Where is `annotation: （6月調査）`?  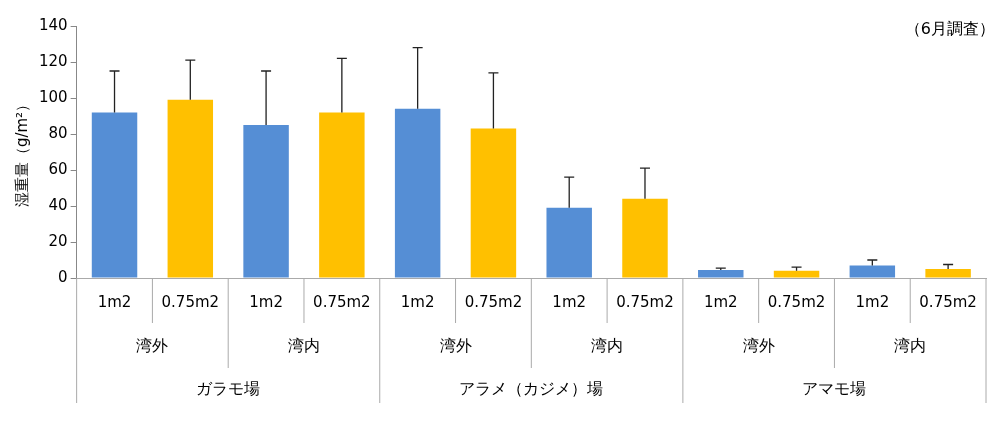 annotation: （6月調査） is located at coordinates (949, 29).